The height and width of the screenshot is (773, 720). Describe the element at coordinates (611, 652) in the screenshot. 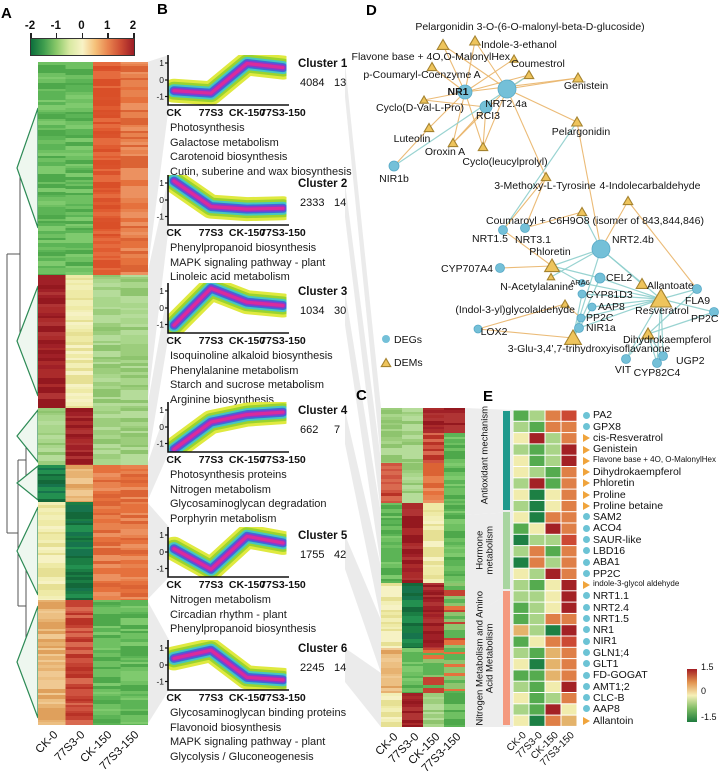

I see `gene-metabolite-label: GLN1;4` at that location.